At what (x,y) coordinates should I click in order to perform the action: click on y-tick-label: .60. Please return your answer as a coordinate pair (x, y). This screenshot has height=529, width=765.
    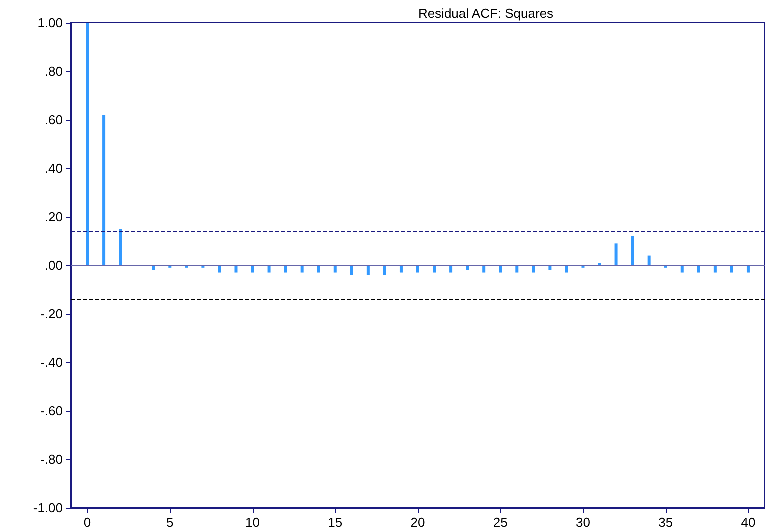
    Looking at the image, I should click on (53, 120).